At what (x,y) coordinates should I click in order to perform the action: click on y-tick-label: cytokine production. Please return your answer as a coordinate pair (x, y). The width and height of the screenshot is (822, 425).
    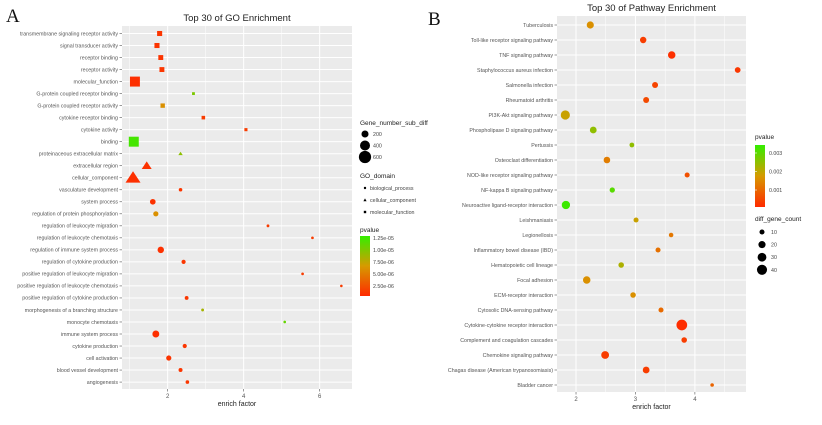
    Looking at the image, I should click on (95, 347).